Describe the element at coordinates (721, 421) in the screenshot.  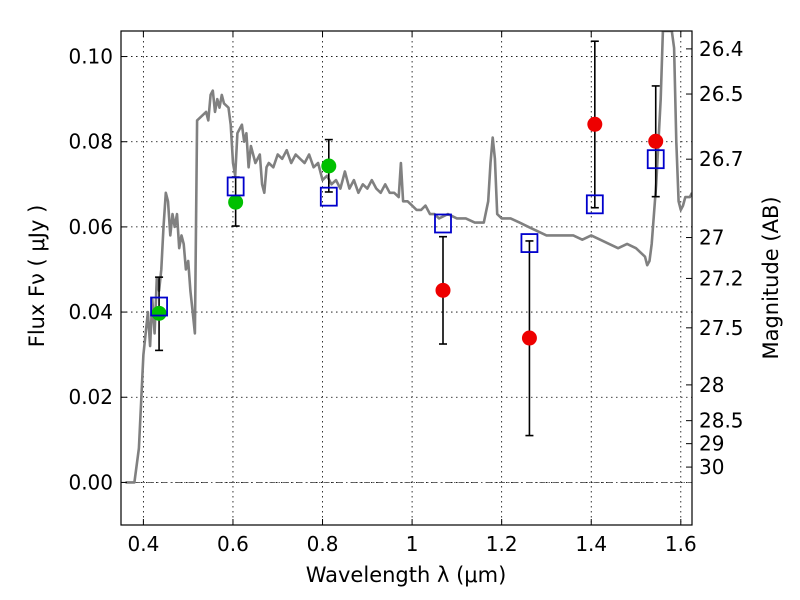
I see `y2-tick-label: 28.5` at that location.